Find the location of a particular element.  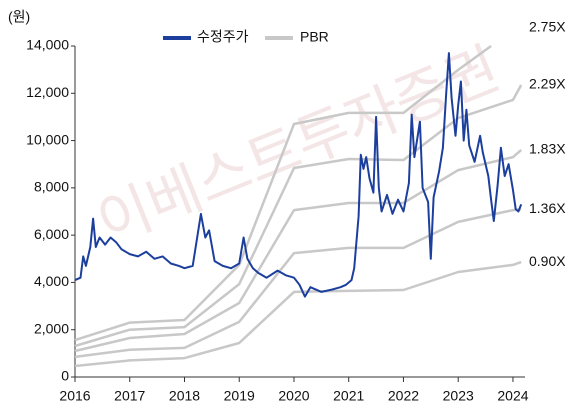

x-tick-label: 2022 is located at coordinates (403, 396).